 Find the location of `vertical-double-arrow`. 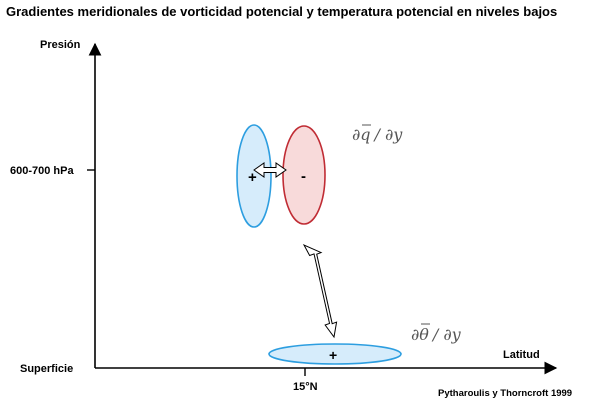

vertical-double-arrow is located at coordinates (320, 291).